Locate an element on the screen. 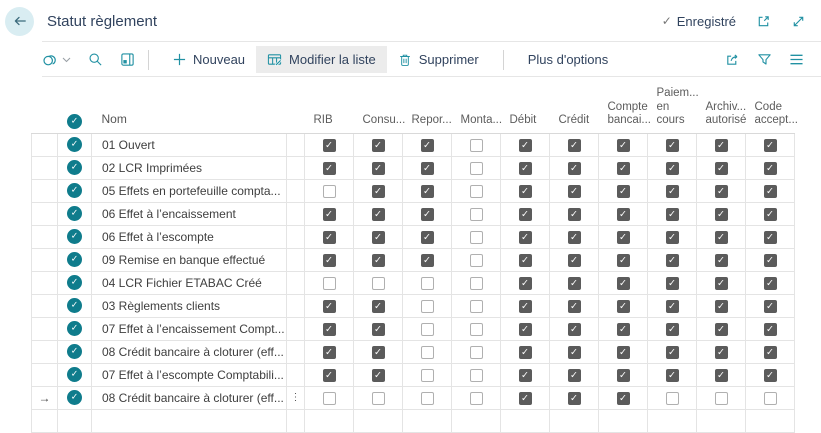 The width and height of the screenshot is (821, 433). row-name-cell is located at coordinates (189, 420).